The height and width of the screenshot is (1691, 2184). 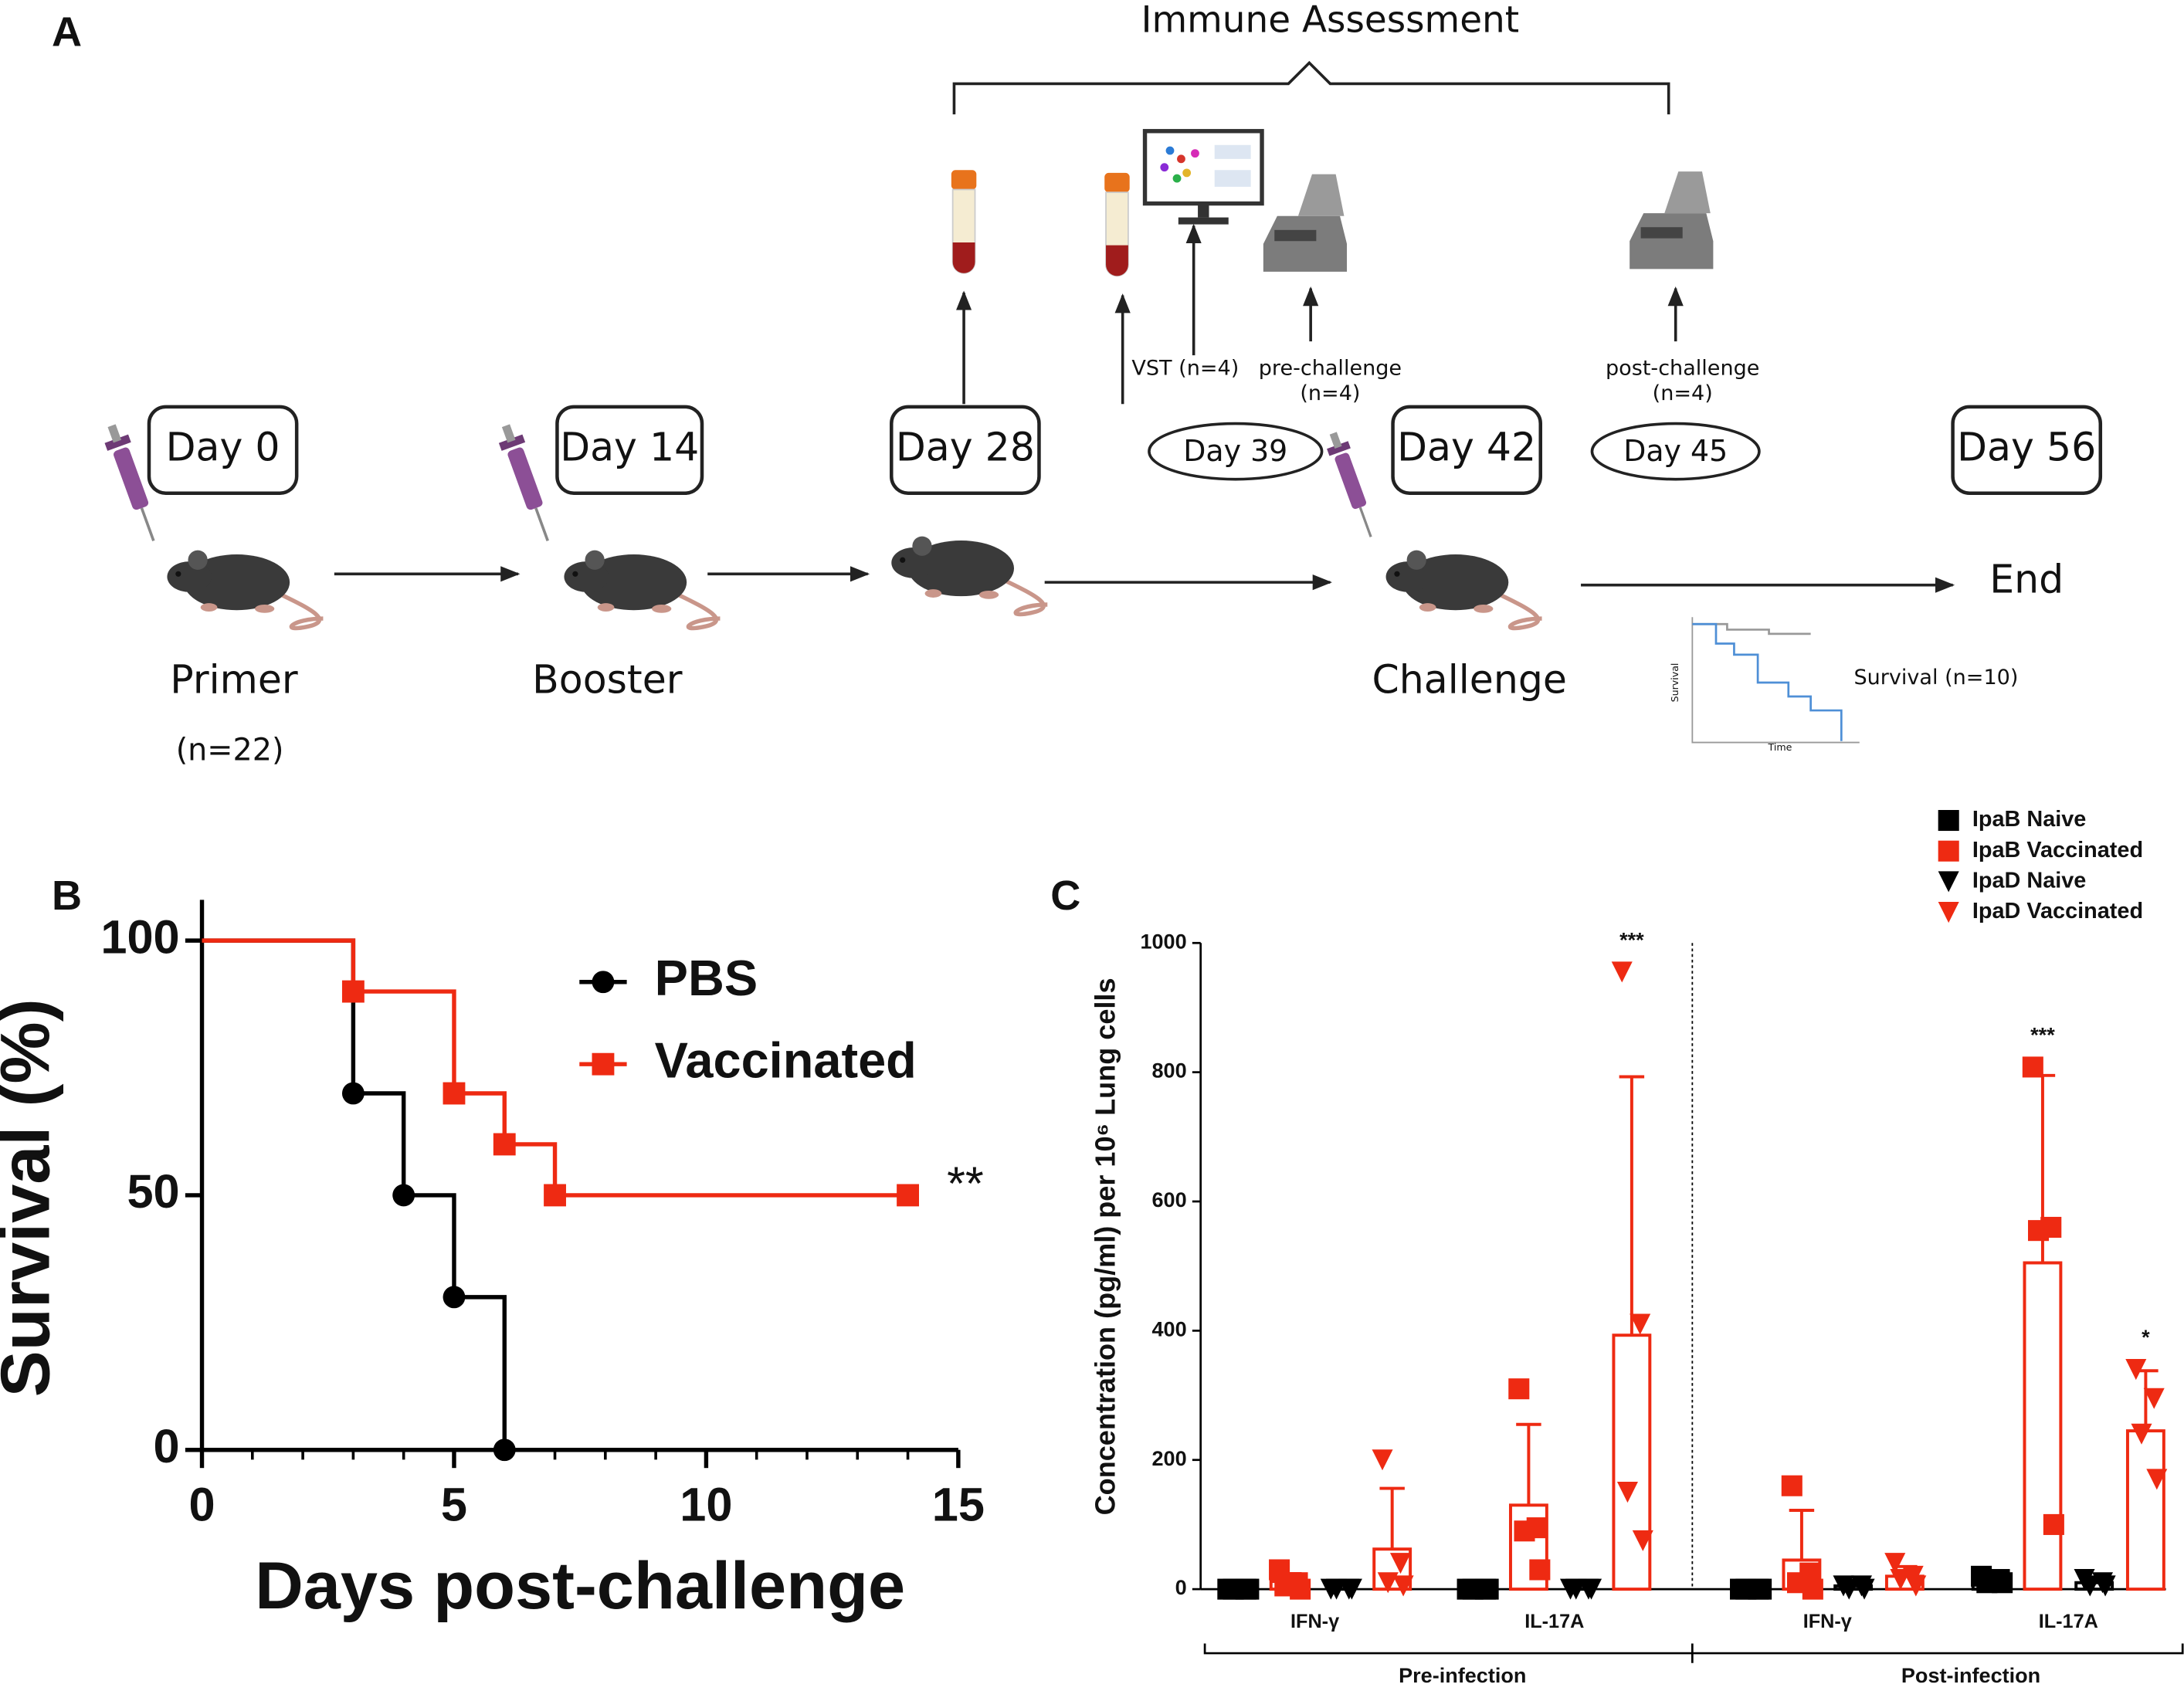 What do you see at coordinates (1065, 896) in the screenshot?
I see `panel-label: C` at bounding box center [1065, 896].